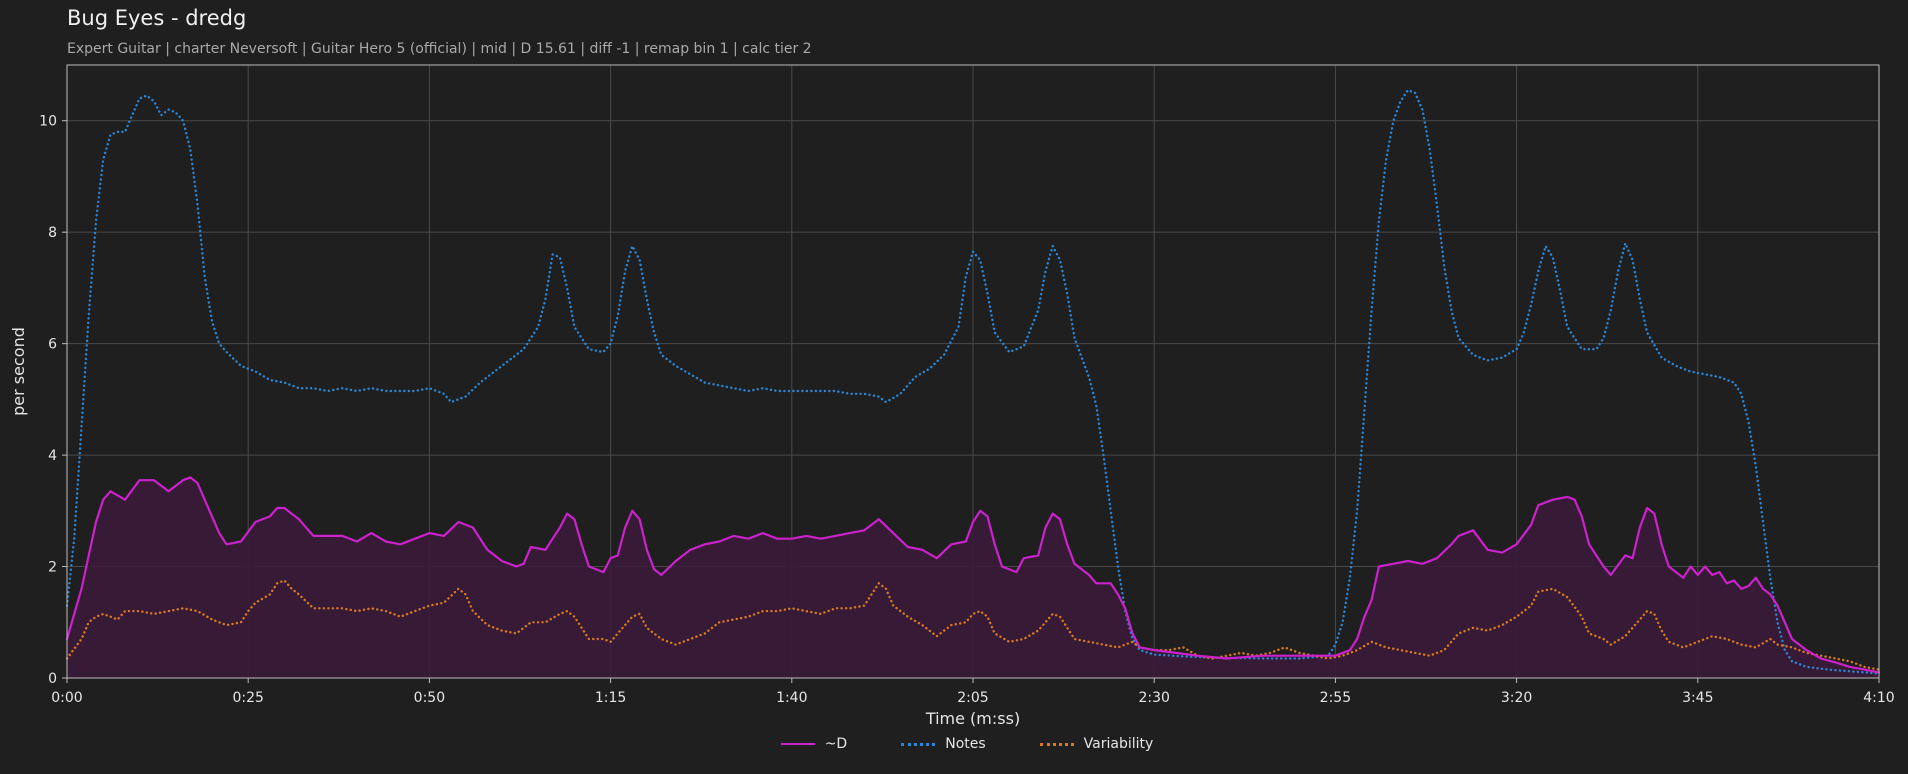 The width and height of the screenshot is (1908, 774). I want to click on legend-label: Notes, so click(965, 744).